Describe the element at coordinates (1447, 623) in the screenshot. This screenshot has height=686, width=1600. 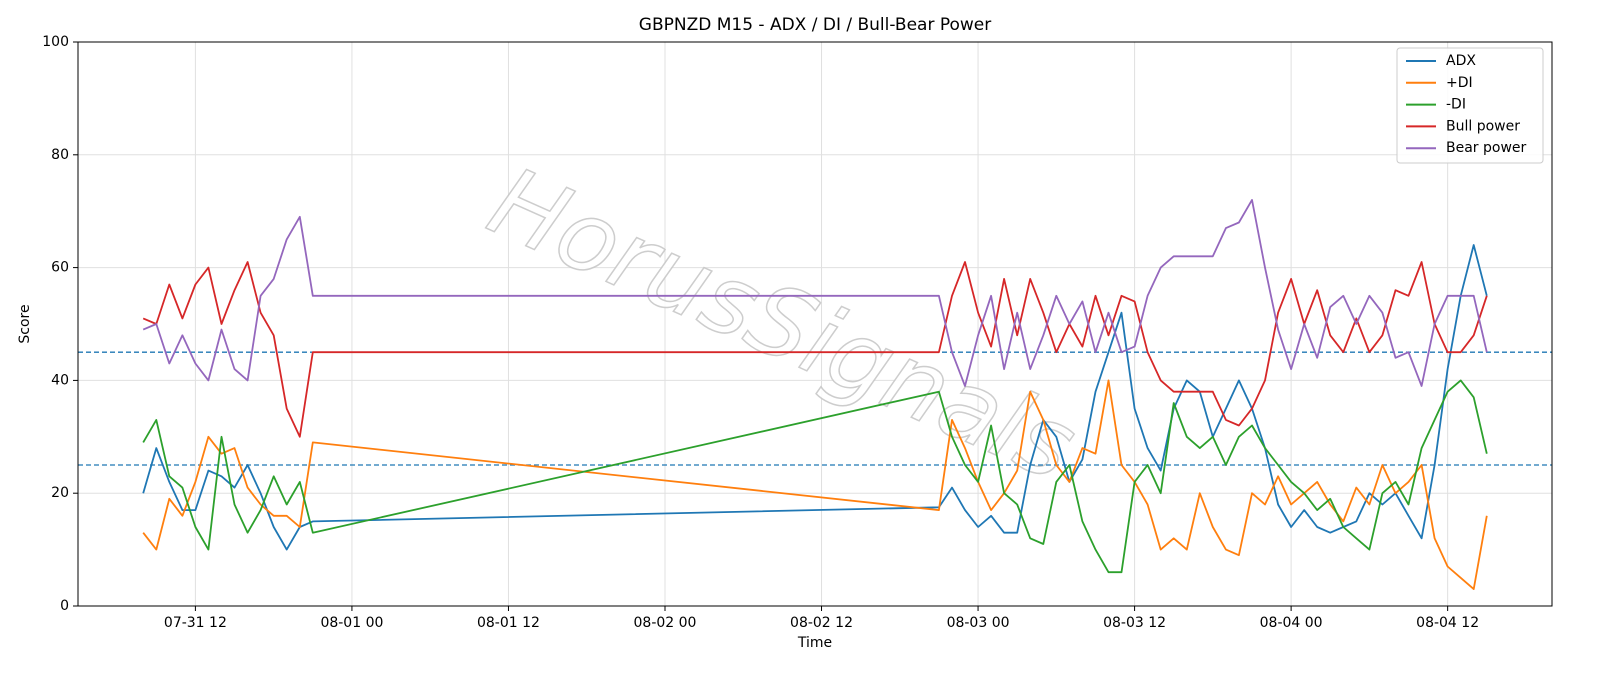
I see `x-tick-label: 08-04 12` at that location.